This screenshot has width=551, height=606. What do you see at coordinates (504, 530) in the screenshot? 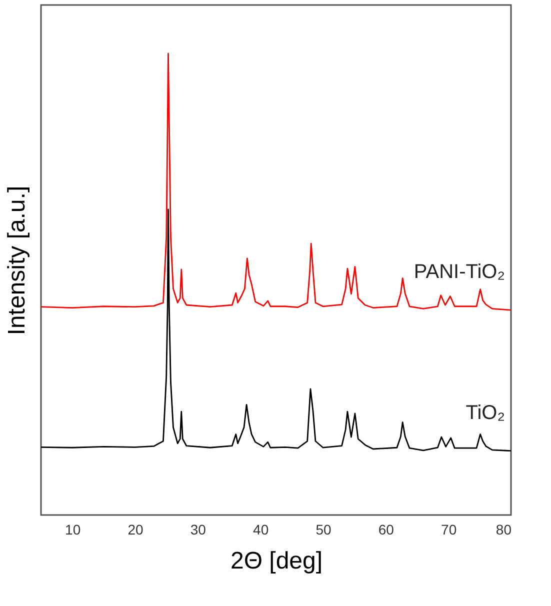
I see `x-tick-label: 80` at bounding box center [504, 530].